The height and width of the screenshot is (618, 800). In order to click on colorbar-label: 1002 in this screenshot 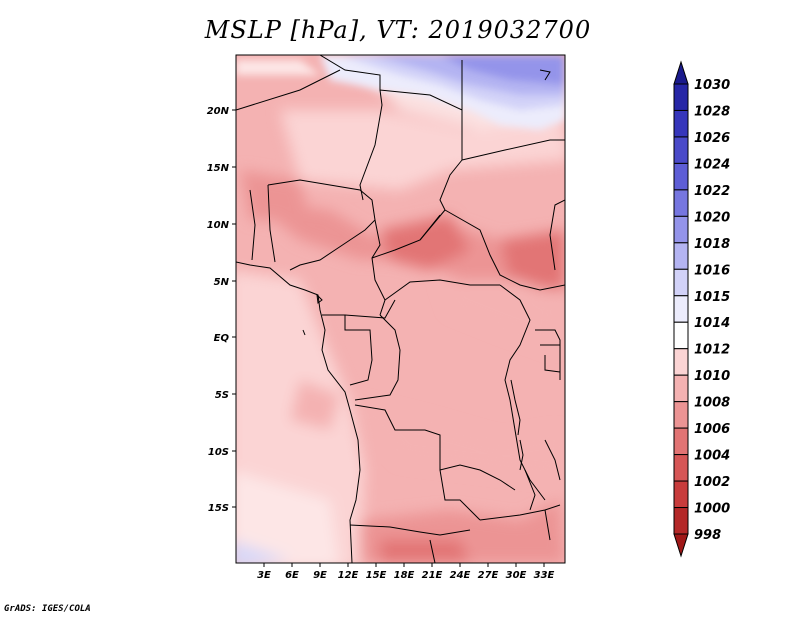, I will do `click(712, 482)`.